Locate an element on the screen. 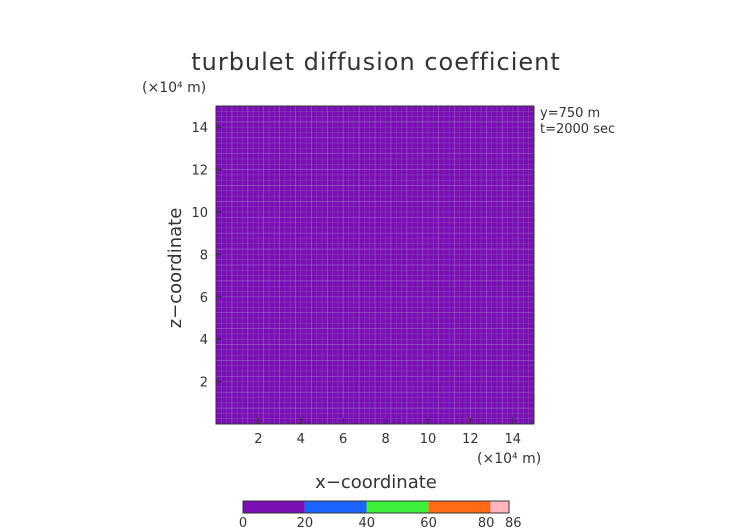 This screenshot has height=532, width=752. colorbar-frame is located at coordinates (376, 507).